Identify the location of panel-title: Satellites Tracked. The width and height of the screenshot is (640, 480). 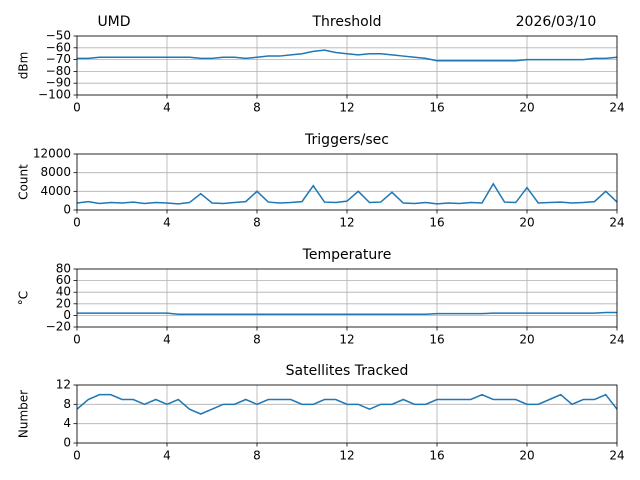
(347, 371).